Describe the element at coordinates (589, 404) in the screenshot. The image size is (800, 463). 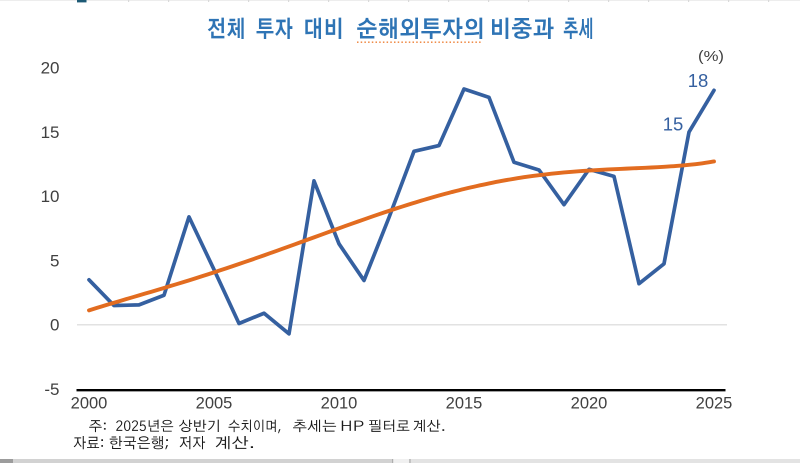
I see `svg-text: 2020` at that location.